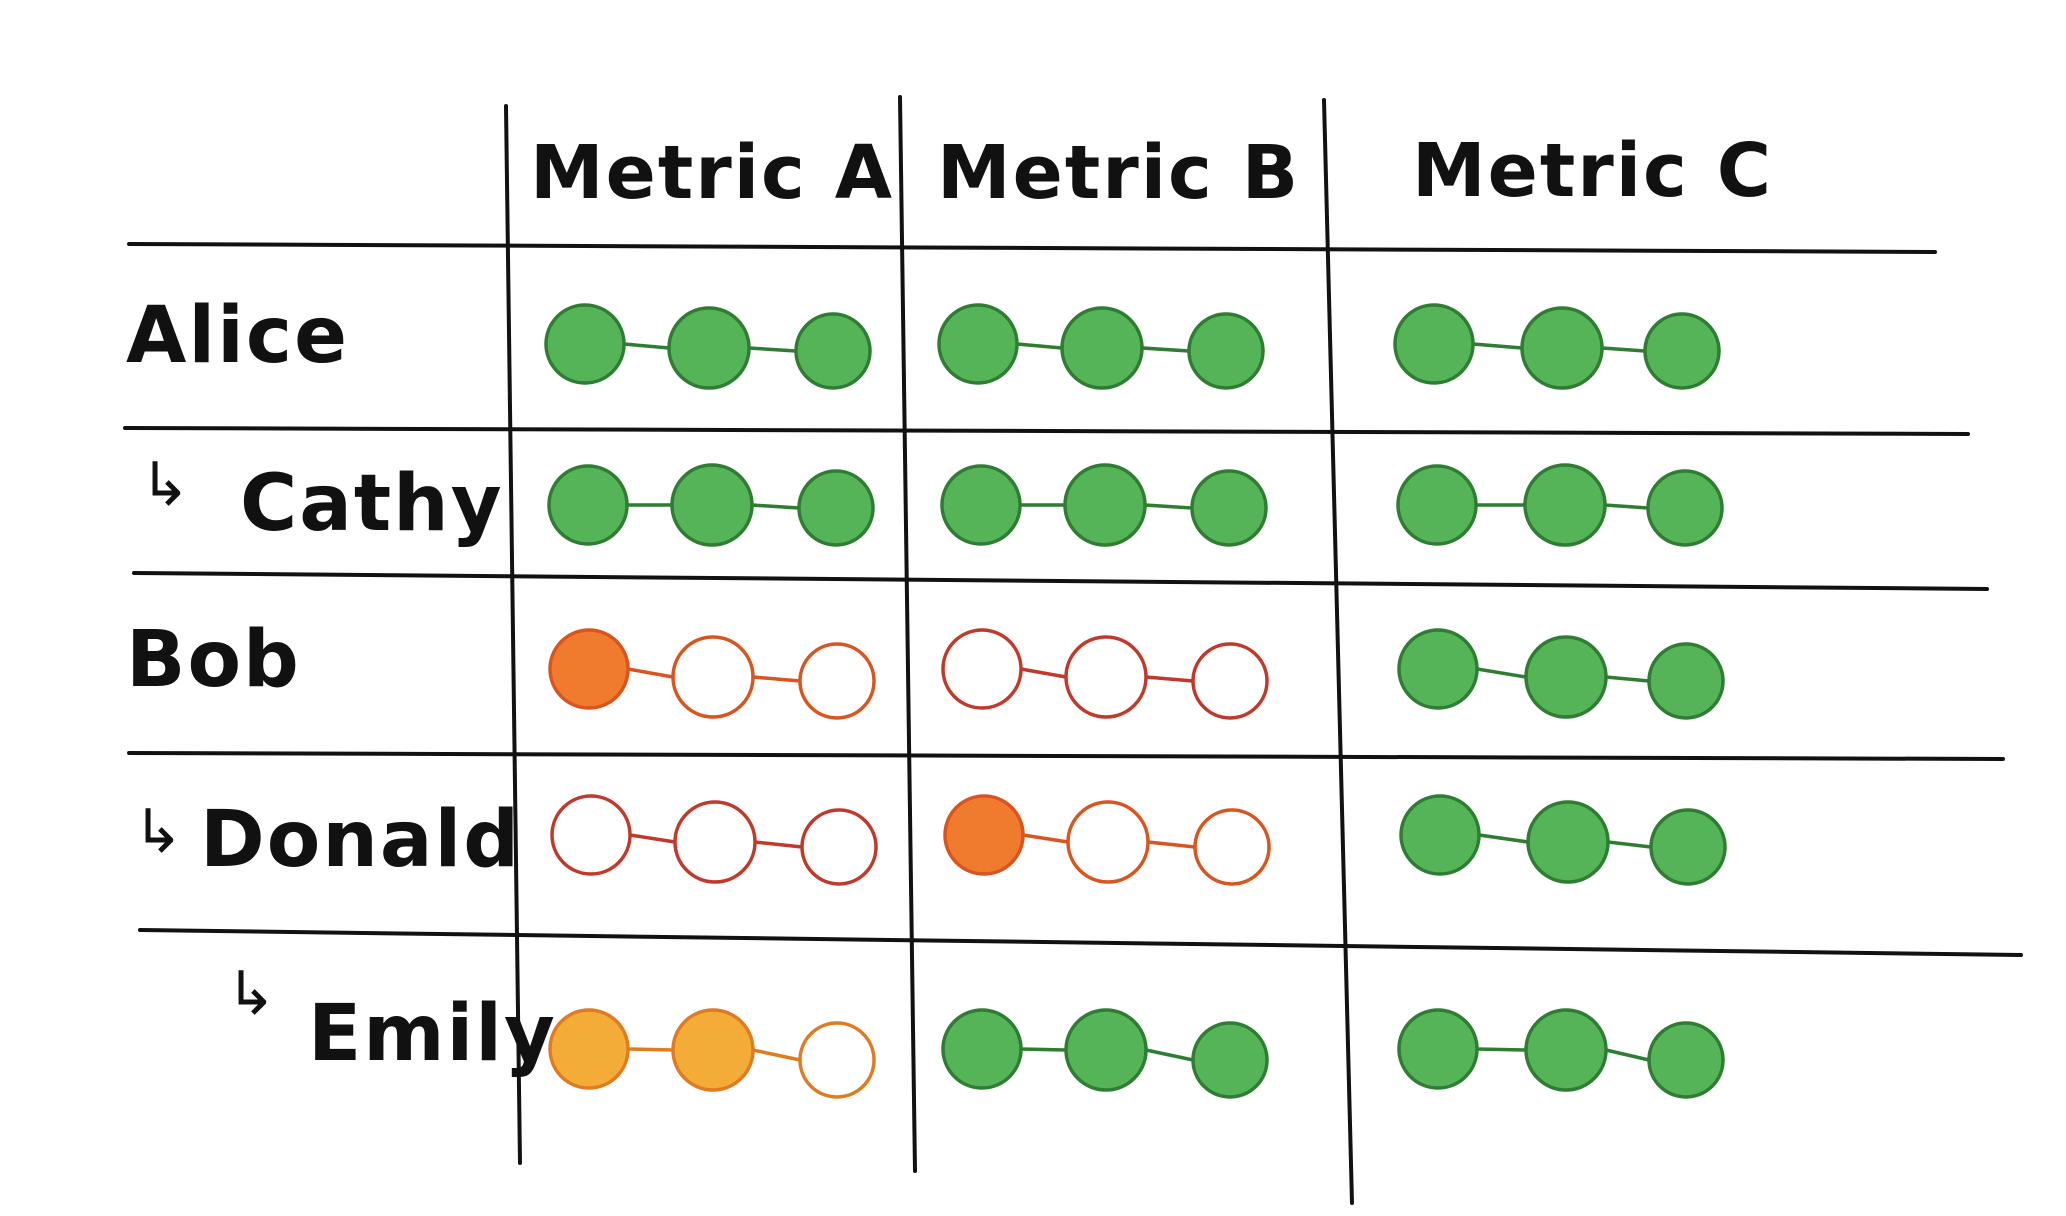  What do you see at coordinates (237, 336) in the screenshot?
I see `row-label-alice: Alice` at bounding box center [237, 336].